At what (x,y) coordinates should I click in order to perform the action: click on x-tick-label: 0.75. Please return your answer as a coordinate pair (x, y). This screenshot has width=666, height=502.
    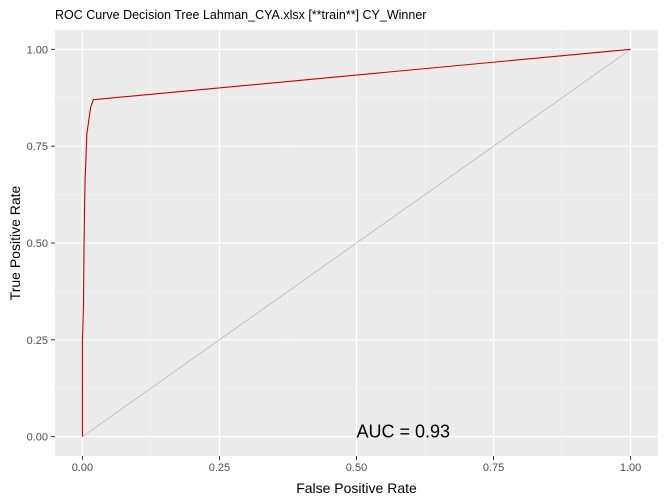
    Looking at the image, I should click on (493, 468).